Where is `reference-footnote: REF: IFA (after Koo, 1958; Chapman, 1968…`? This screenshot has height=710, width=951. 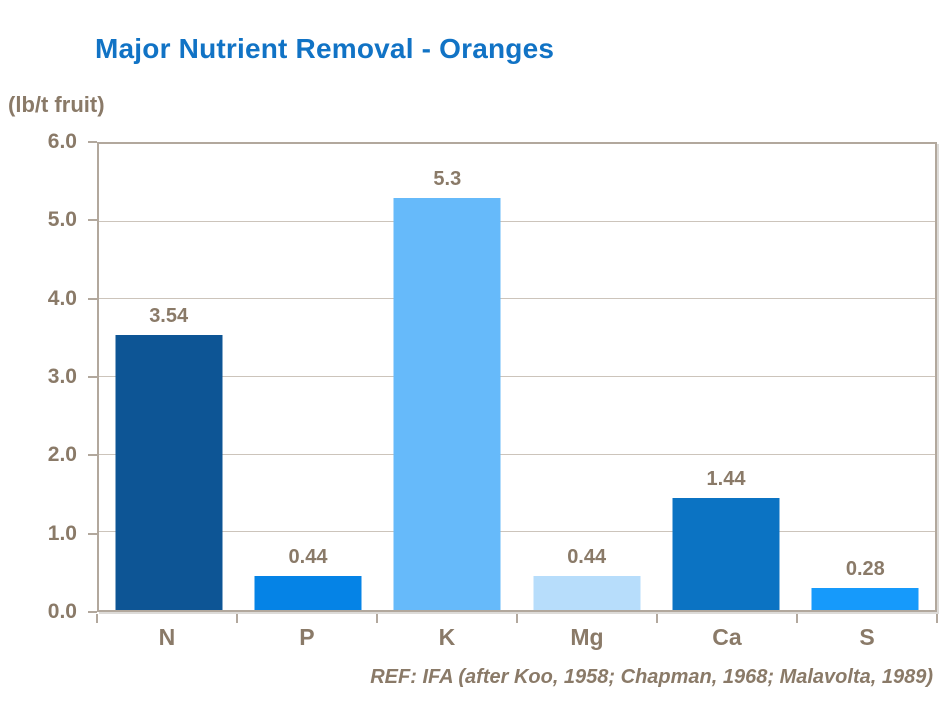
reference-footnote: REF: IFA (after Koo, 1958; Chapman, 1968… is located at coordinates (651, 677).